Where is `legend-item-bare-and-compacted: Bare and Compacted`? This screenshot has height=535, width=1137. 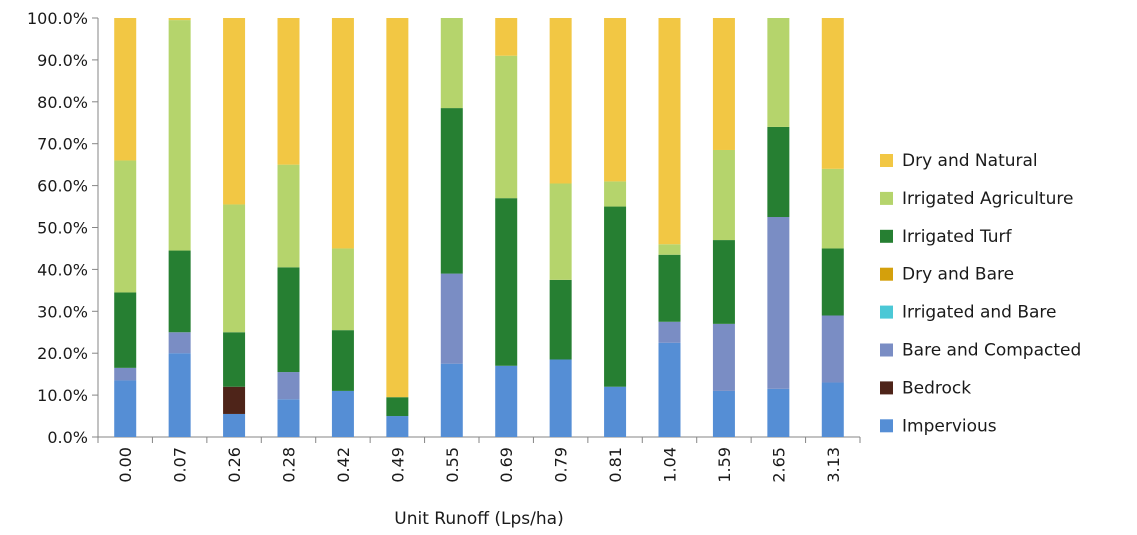 legend-item-bare-and-compacted: Bare and Compacted is located at coordinates (980, 351).